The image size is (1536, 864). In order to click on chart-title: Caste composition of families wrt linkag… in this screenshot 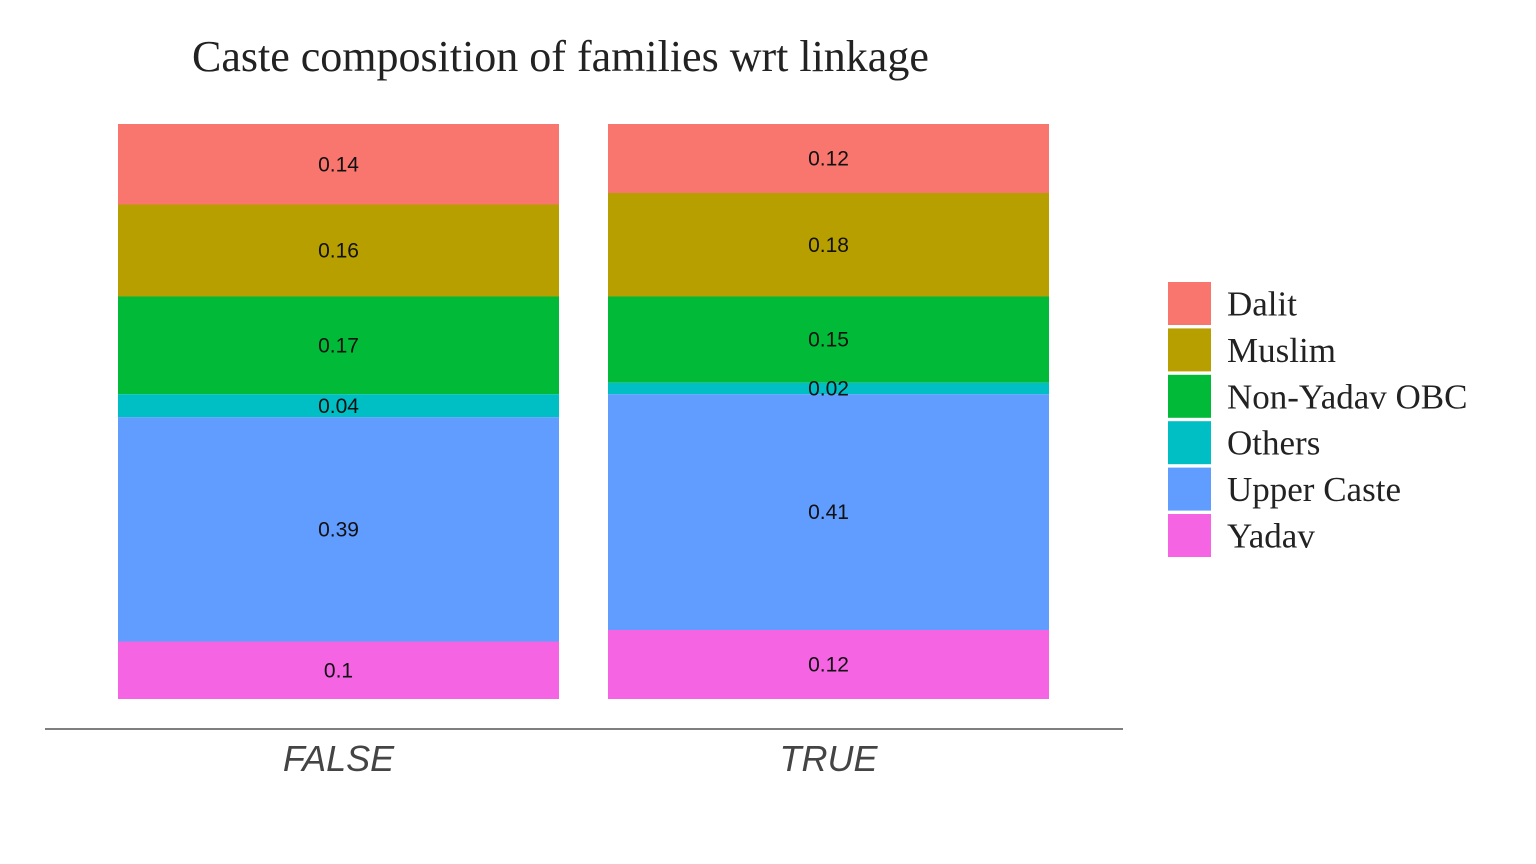, I will do `click(560, 56)`.